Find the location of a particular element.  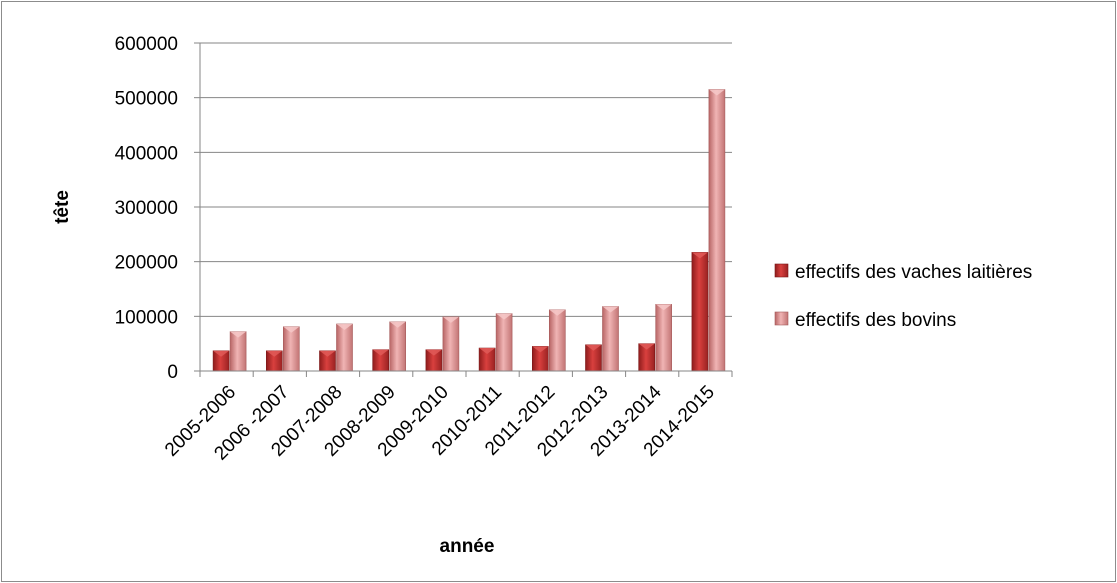

bar-s1-2014-2015 is located at coordinates (717, 230).